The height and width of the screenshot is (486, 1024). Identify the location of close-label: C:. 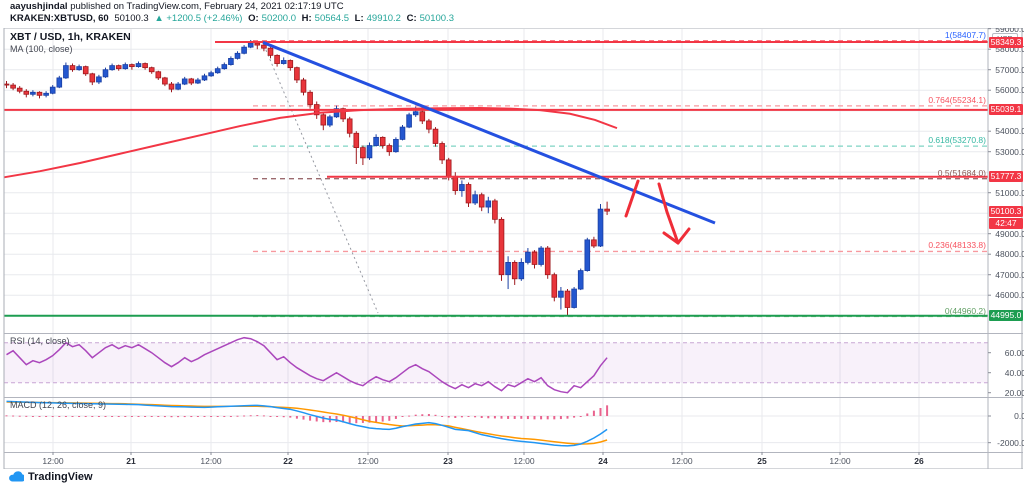
(411, 18).